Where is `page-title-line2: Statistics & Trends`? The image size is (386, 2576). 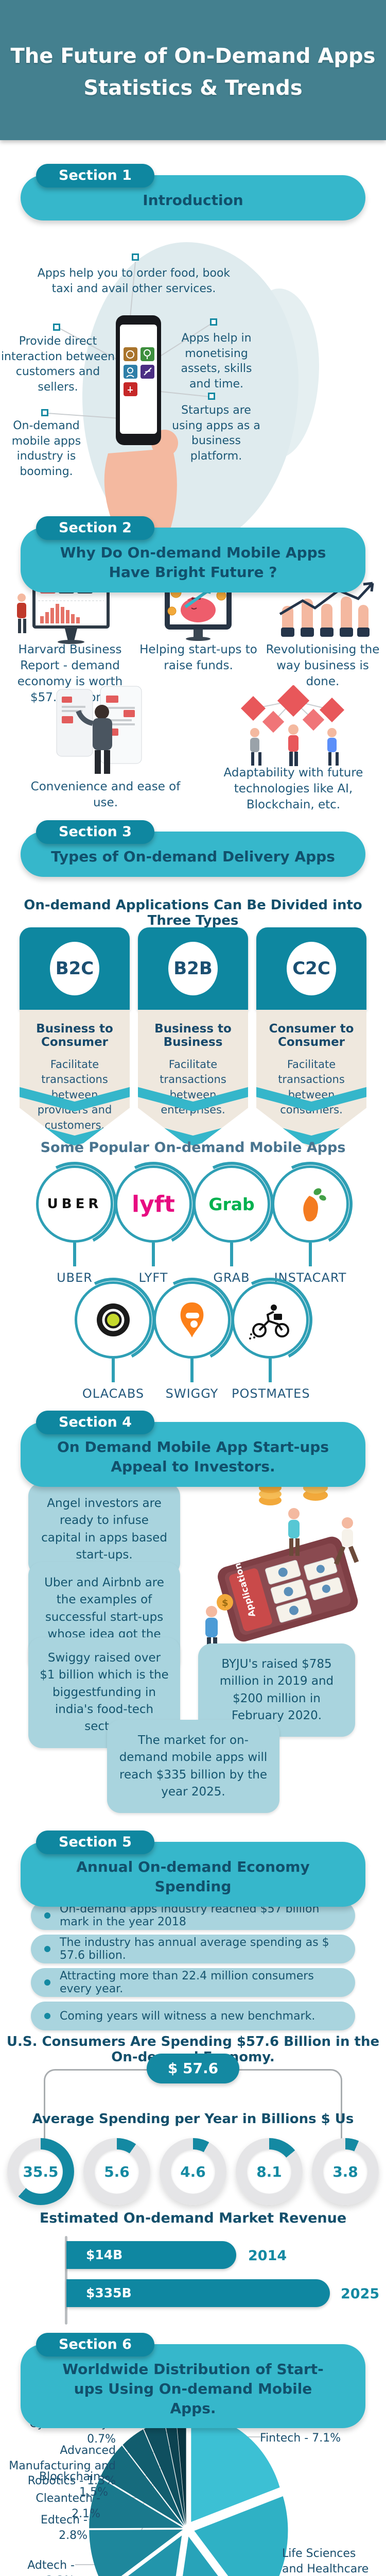 page-title-line2: Statistics & Trends is located at coordinates (193, 88).